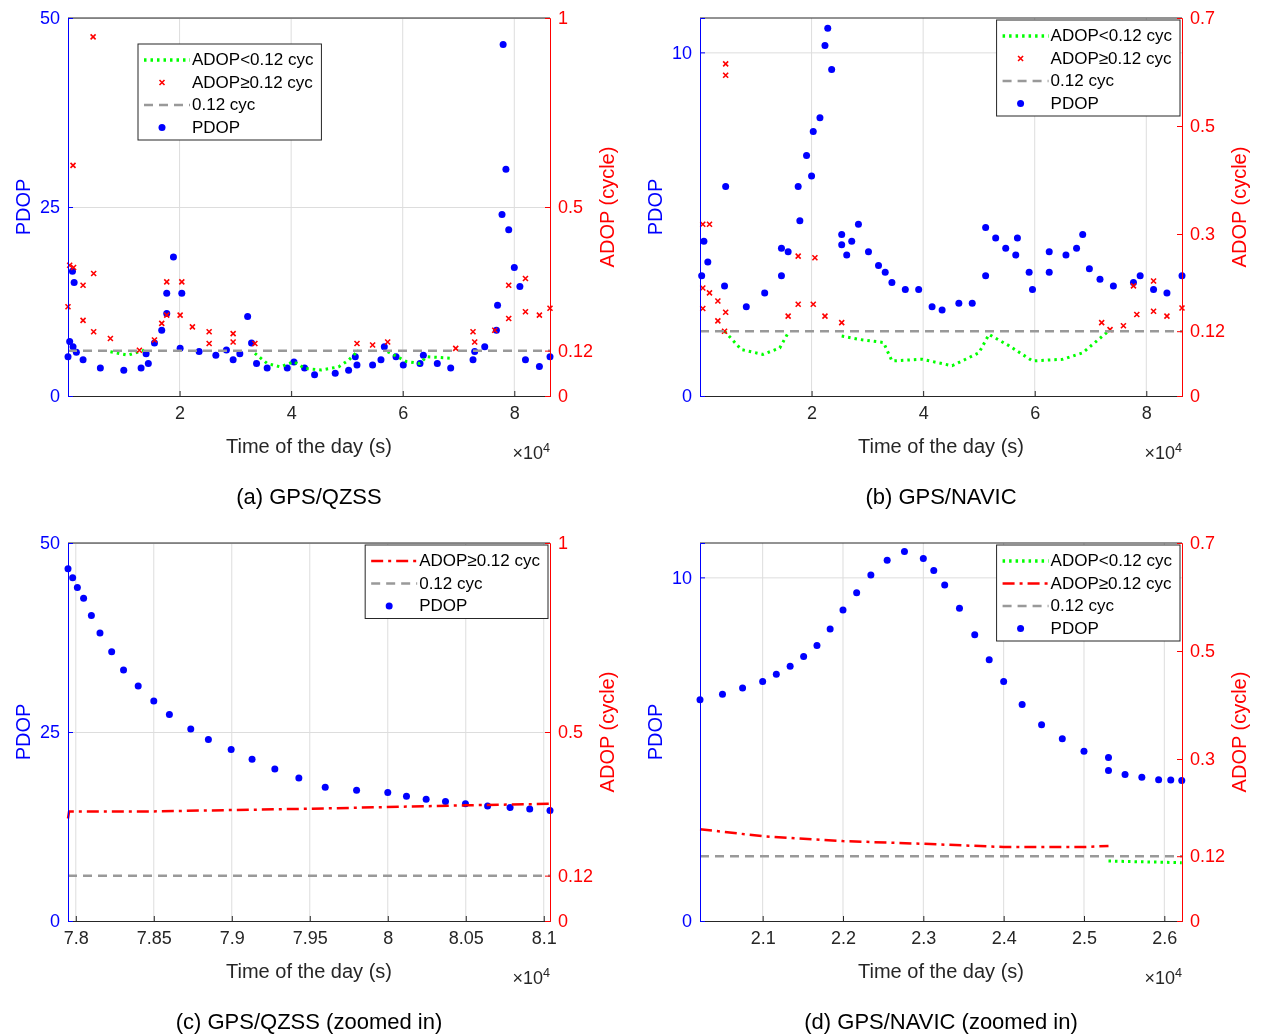 The height and width of the screenshot is (1035, 1262). I want to click on y-tick-label: 0, so click(54, 396).